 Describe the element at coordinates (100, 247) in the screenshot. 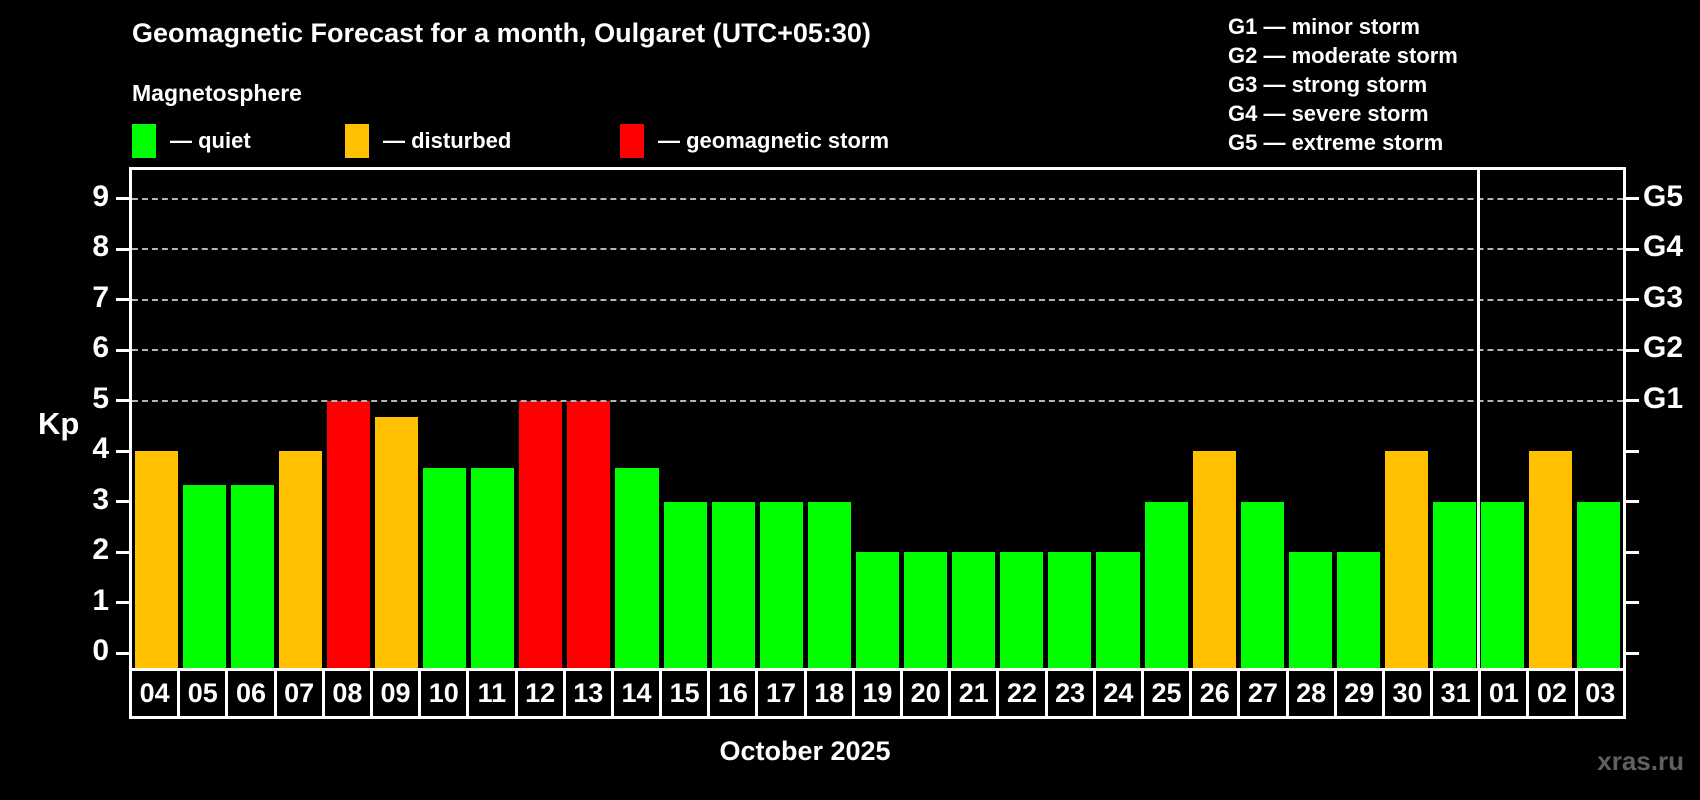

I see `y-tick-label-8: 8` at that location.